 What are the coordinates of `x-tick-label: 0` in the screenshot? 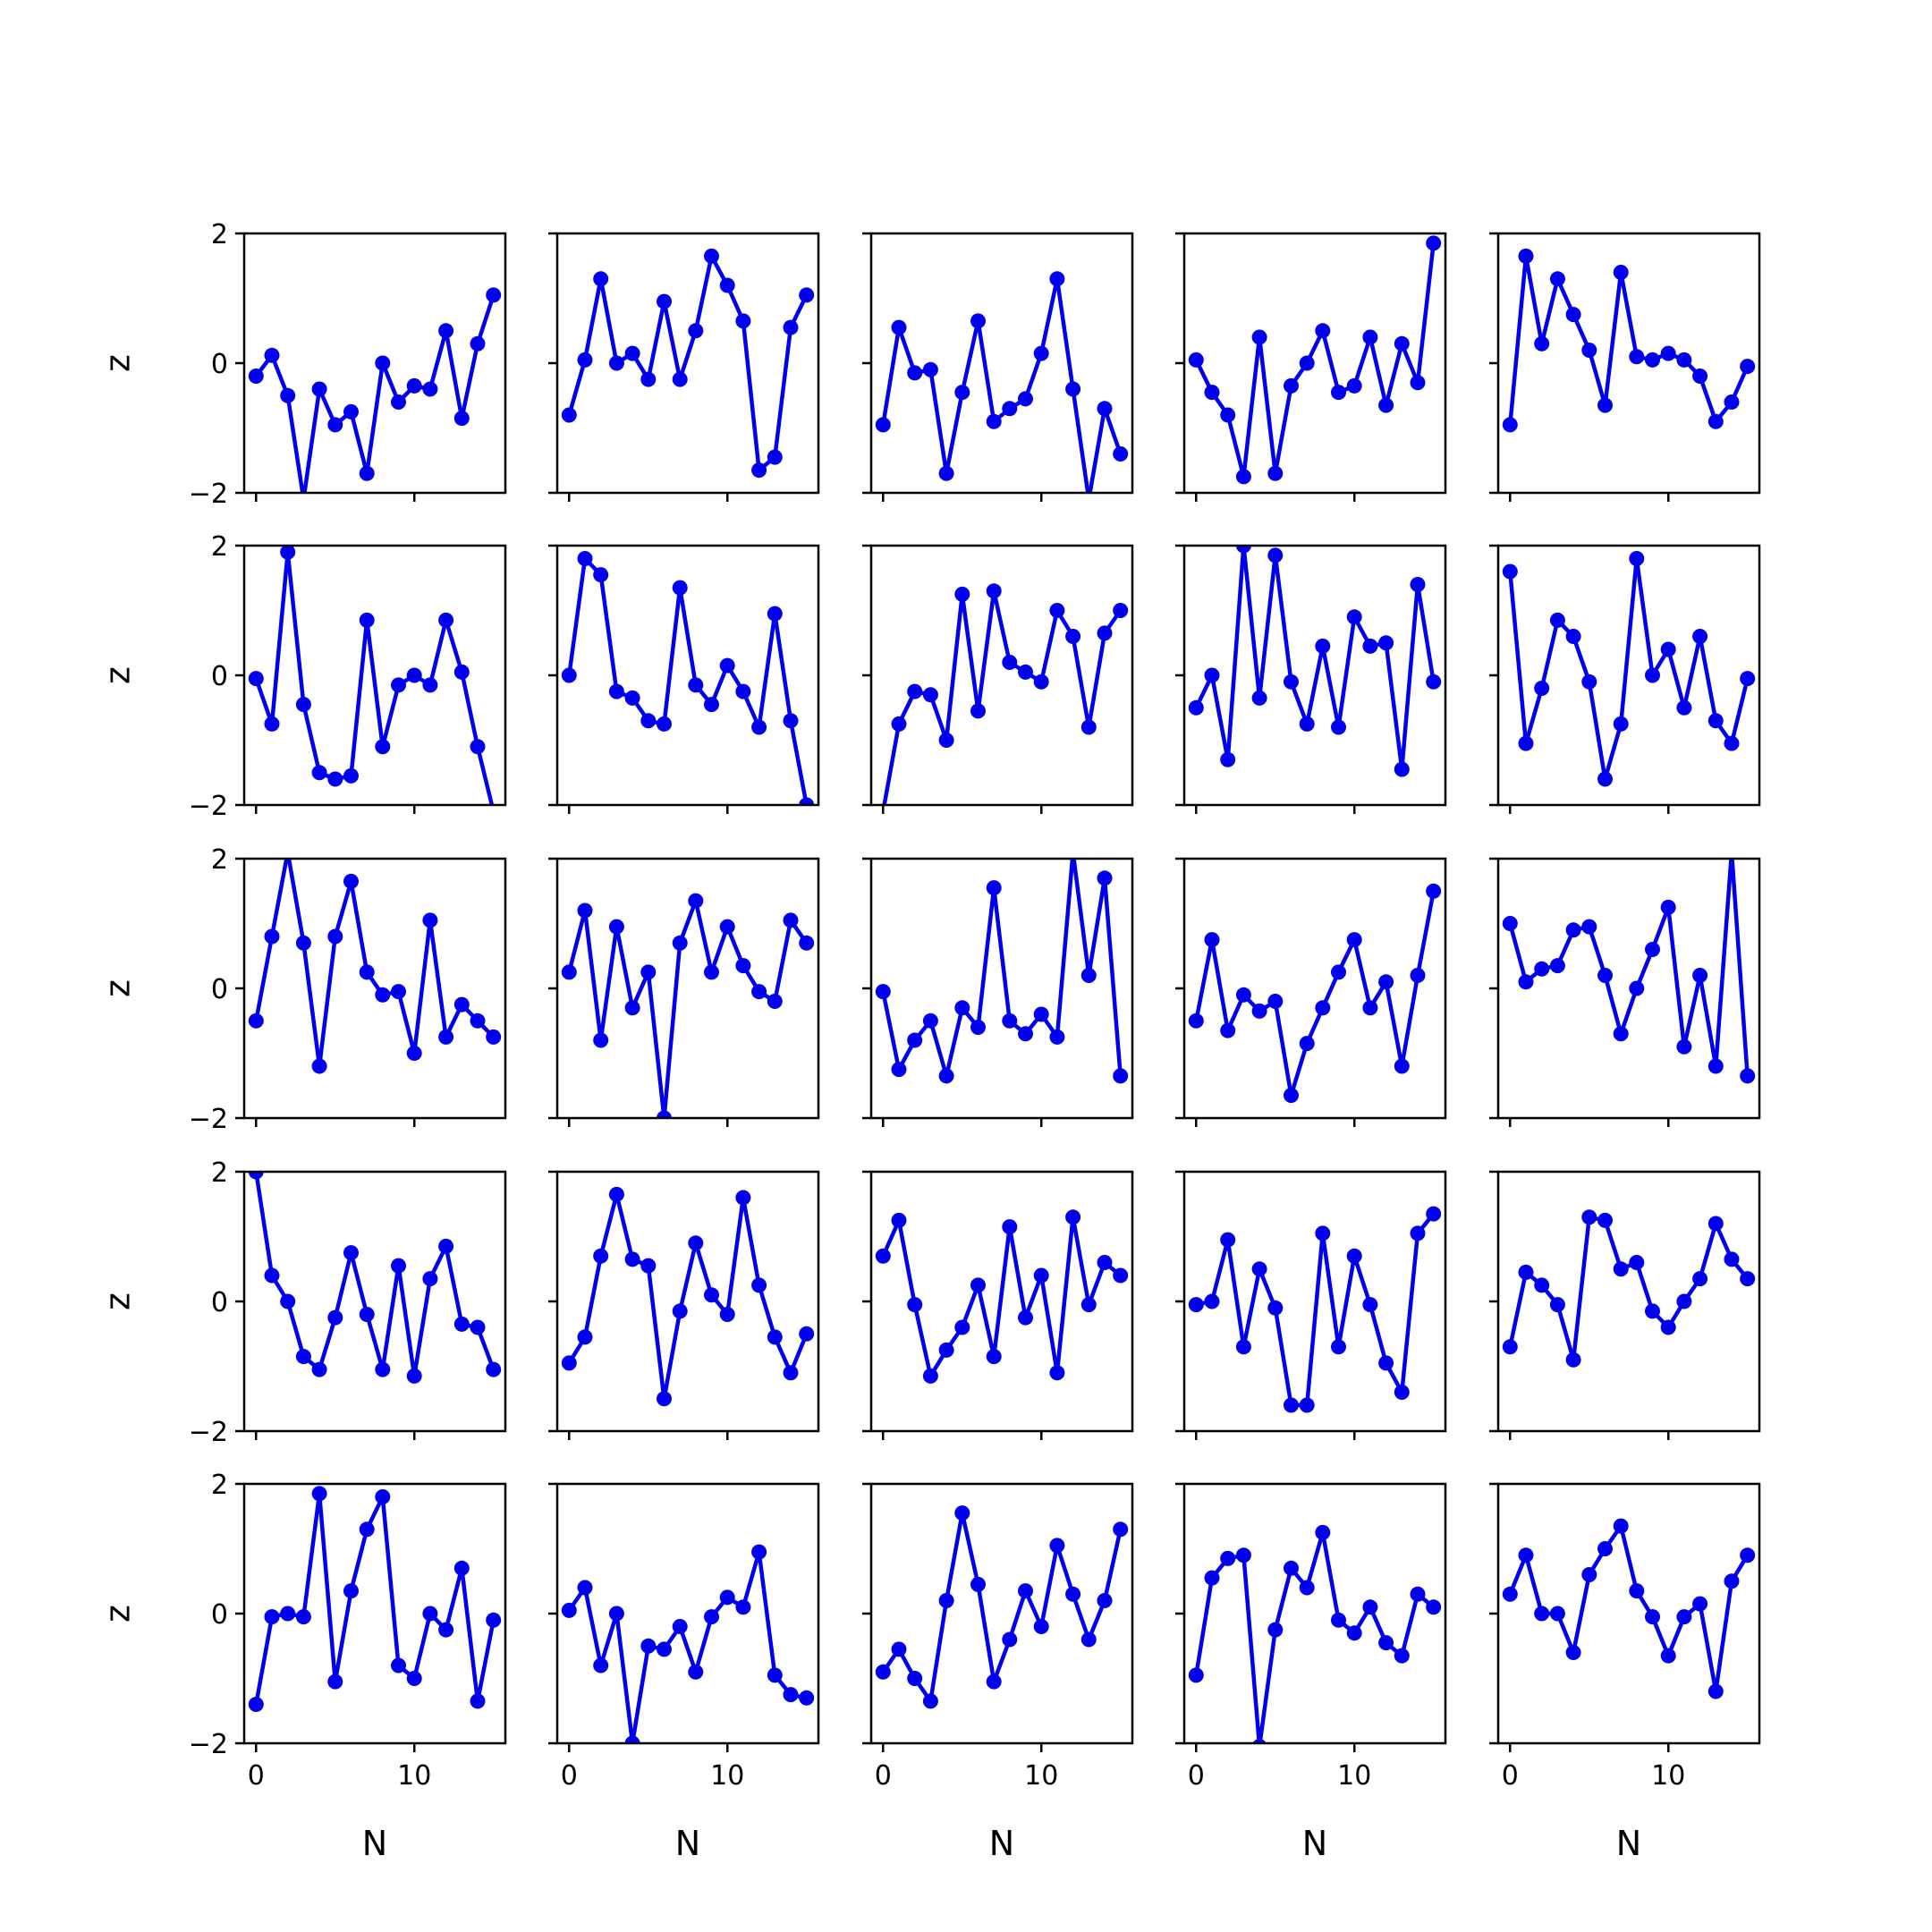 It's located at (256, 1776).